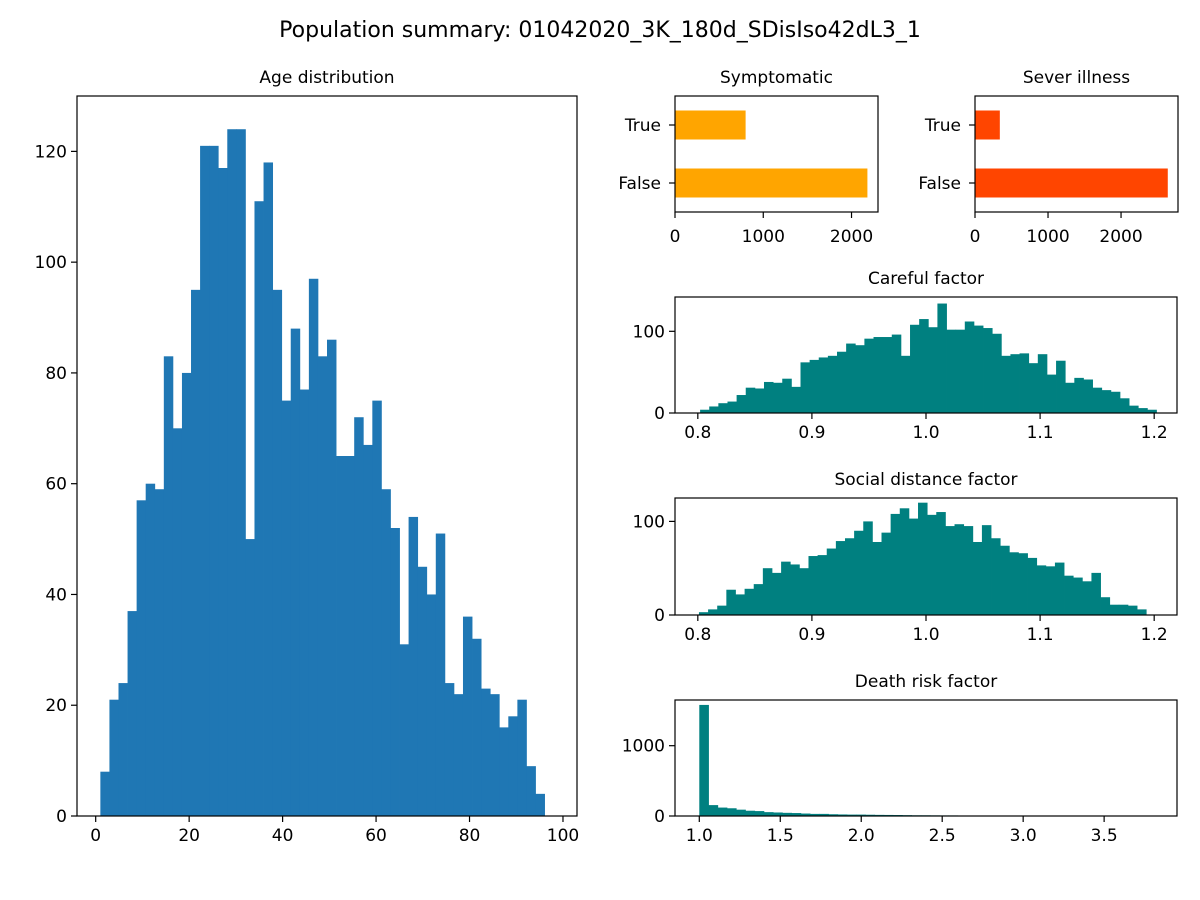 Image resolution: width=1200 pixels, height=900 pixels. Describe the element at coordinates (675, 237) in the screenshot. I see `symptomatic-xtick-label: 0` at that location.